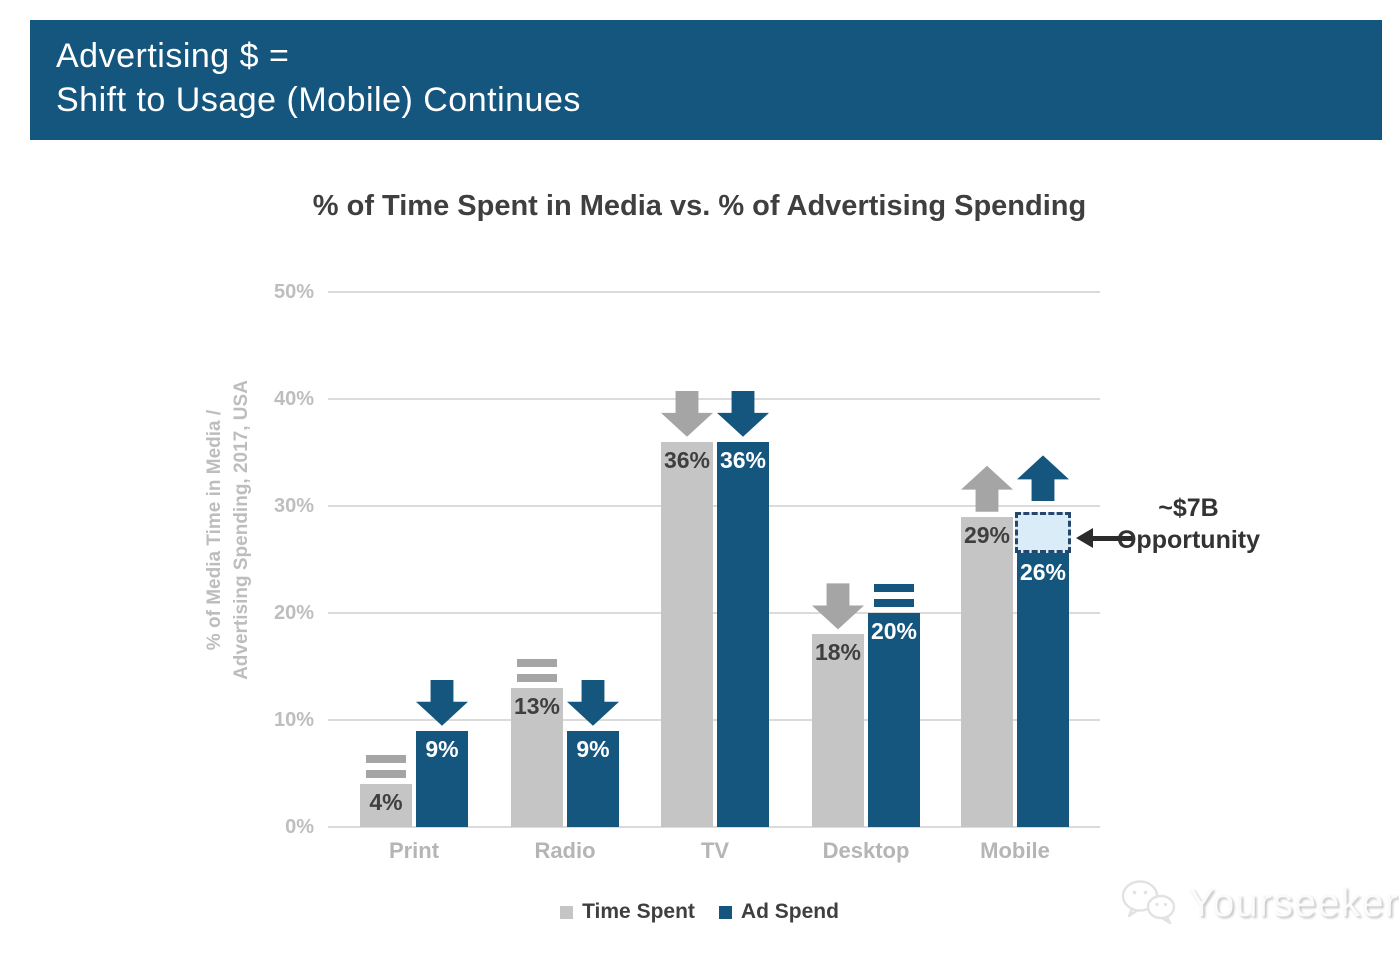  What do you see at coordinates (838, 606) in the screenshot?
I see `trend-down-icon-time-spent-desktop` at bounding box center [838, 606].